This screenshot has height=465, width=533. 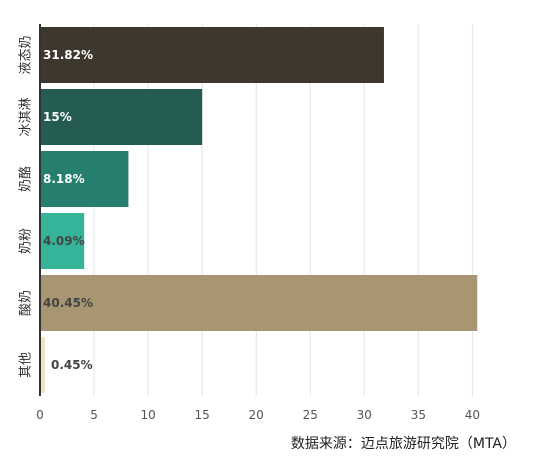 I want to click on data-label: 4.09%, so click(x=64, y=241).